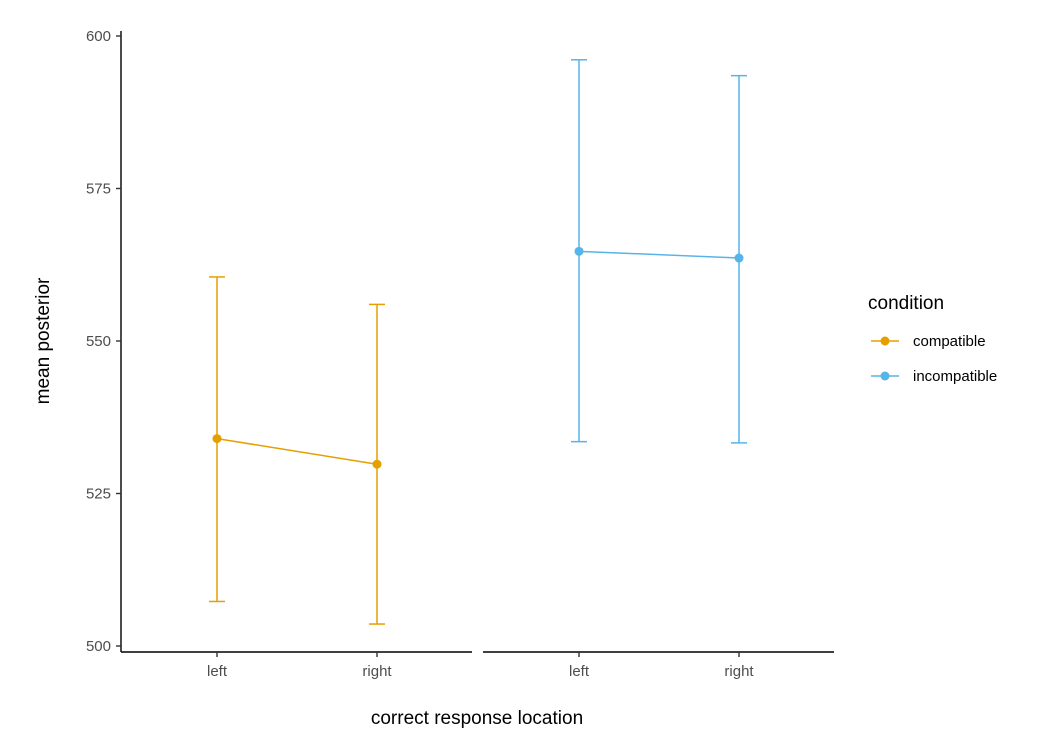 This screenshot has width=1042, height=752. What do you see at coordinates (98, 494) in the screenshot?
I see `y-tick-label: 525` at bounding box center [98, 494].